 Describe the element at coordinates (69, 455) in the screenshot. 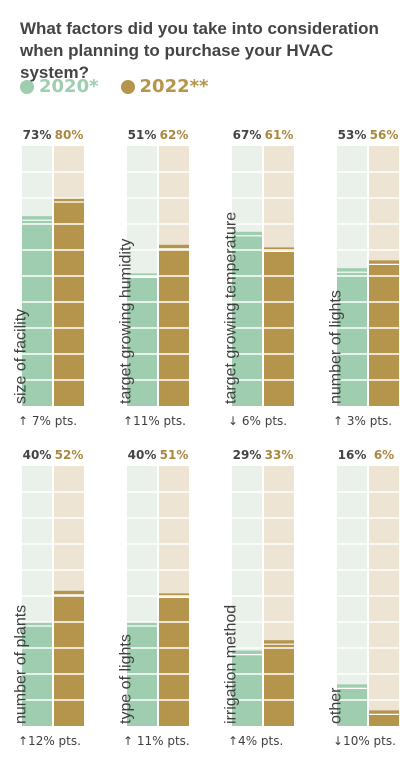

I see `value-label-2022: 52%` at that location.